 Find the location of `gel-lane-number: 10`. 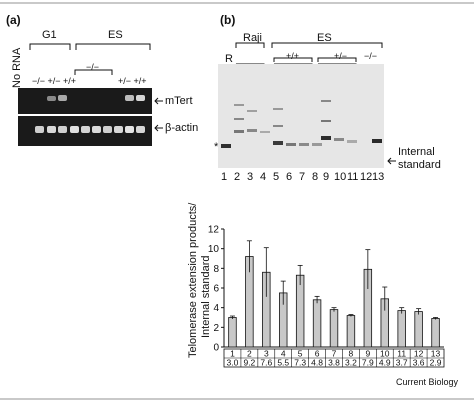

gel-lane-number: 10 is located at coordinates (340, 177).